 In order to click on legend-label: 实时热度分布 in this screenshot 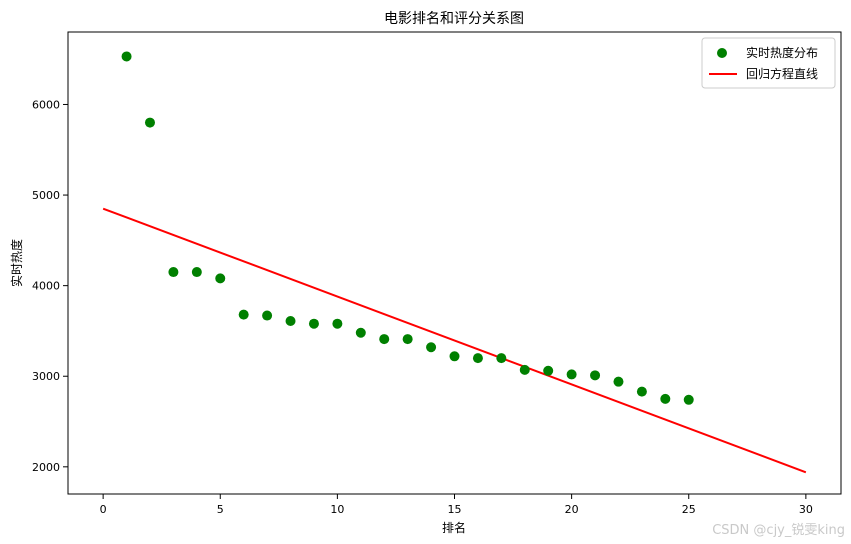, I will do `click(782, 52)`.